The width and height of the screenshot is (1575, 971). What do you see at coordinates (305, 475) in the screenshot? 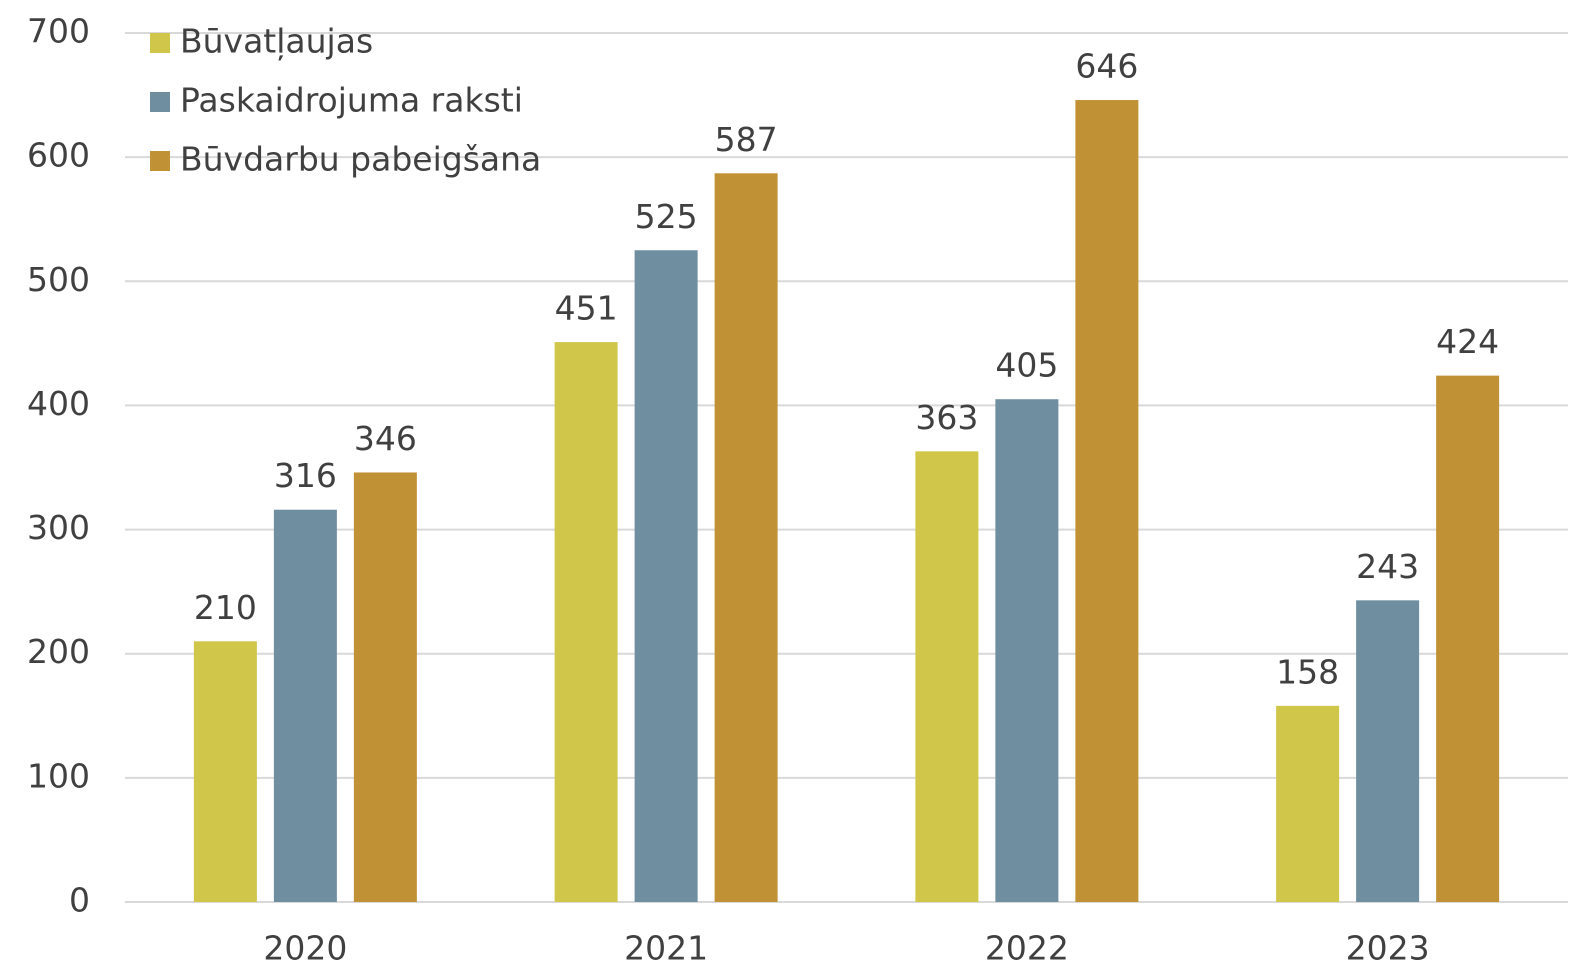
I see `data-label: 316` at bounding box center [305, 475].